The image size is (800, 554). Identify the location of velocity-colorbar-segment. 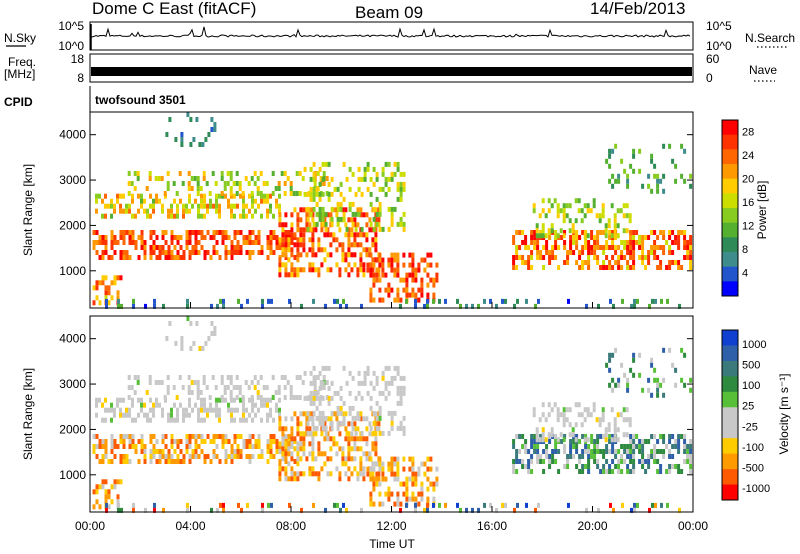
(730, 492).